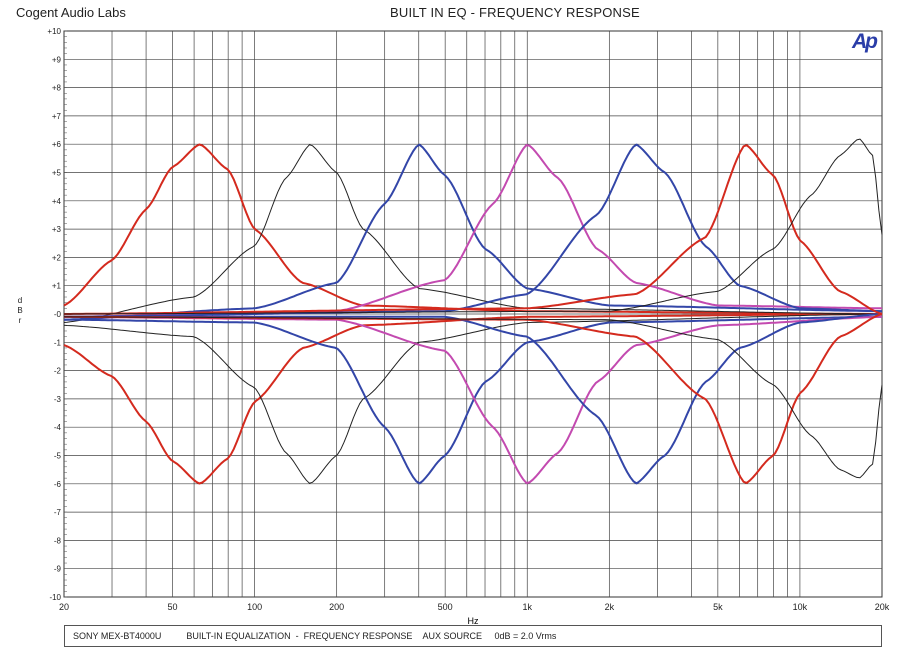  Describe the element at coordinates (57, 116) in the screenshot. I see `y-tick-label: +7` at that location.